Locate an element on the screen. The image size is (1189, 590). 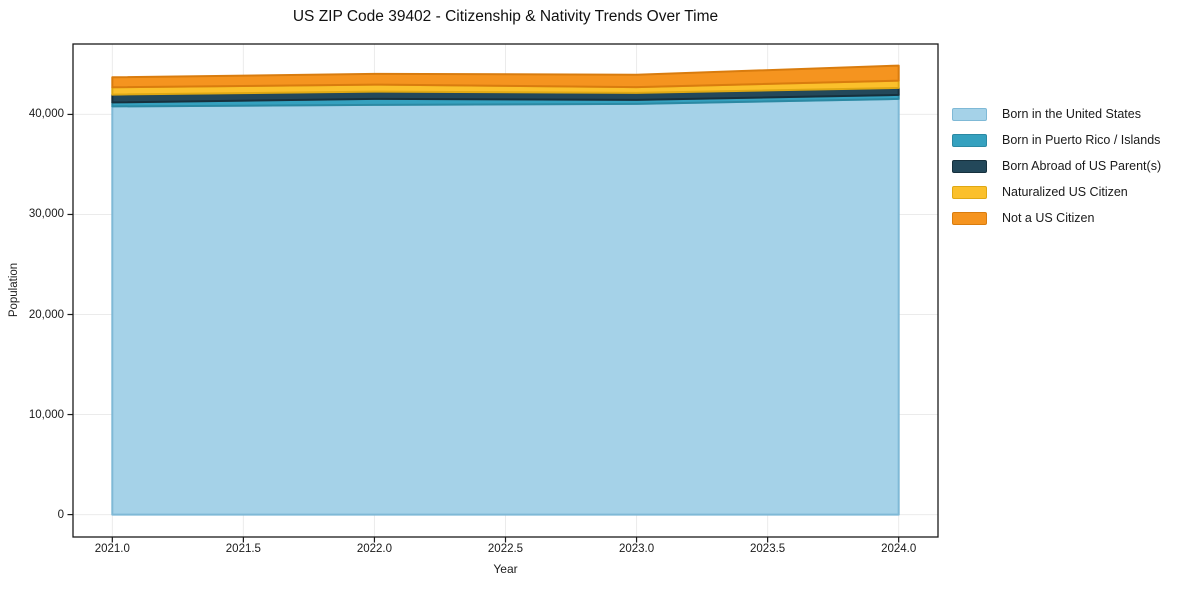
x-tick-label: 2022.5 is located at coordinates (505, 549).